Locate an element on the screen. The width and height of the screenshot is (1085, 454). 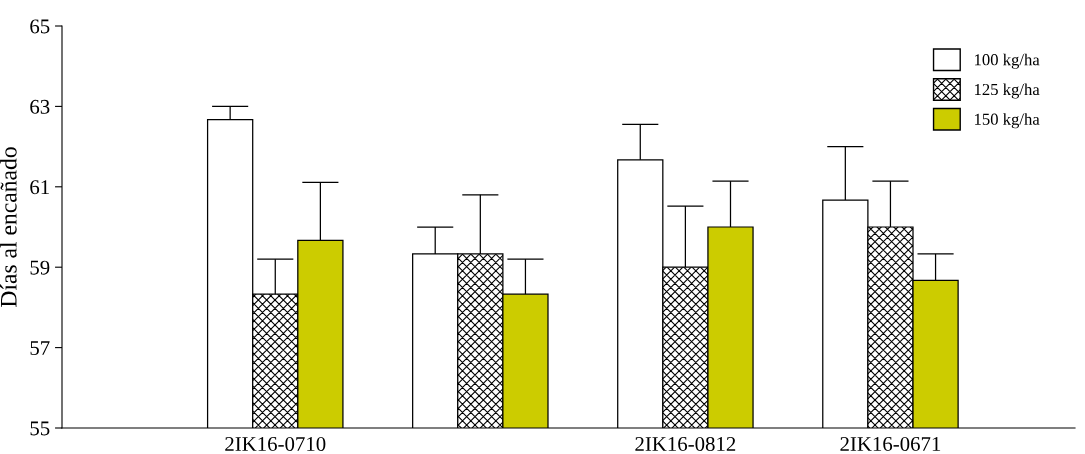
y-axis-title: Días al encañado is located at coordinates (8, 227).